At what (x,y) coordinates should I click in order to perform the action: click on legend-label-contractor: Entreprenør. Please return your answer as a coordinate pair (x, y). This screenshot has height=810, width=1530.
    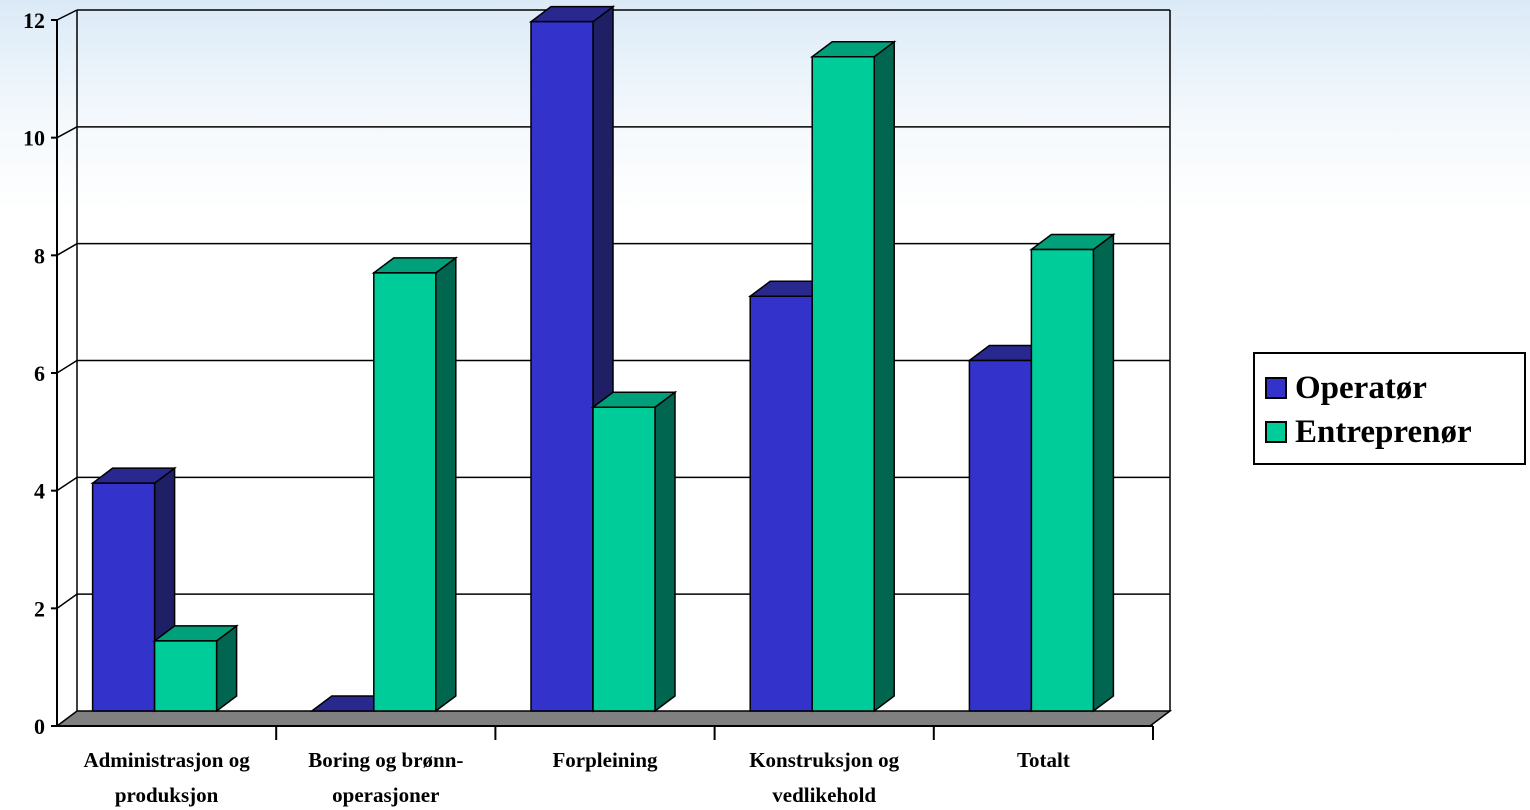
    Looking at the image, I should click on (1383, 431).